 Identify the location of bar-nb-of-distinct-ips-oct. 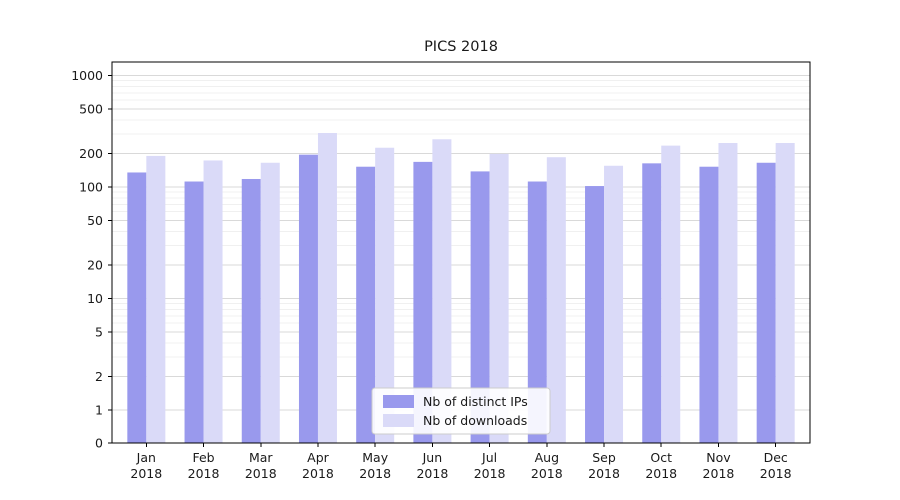
(652, 303).